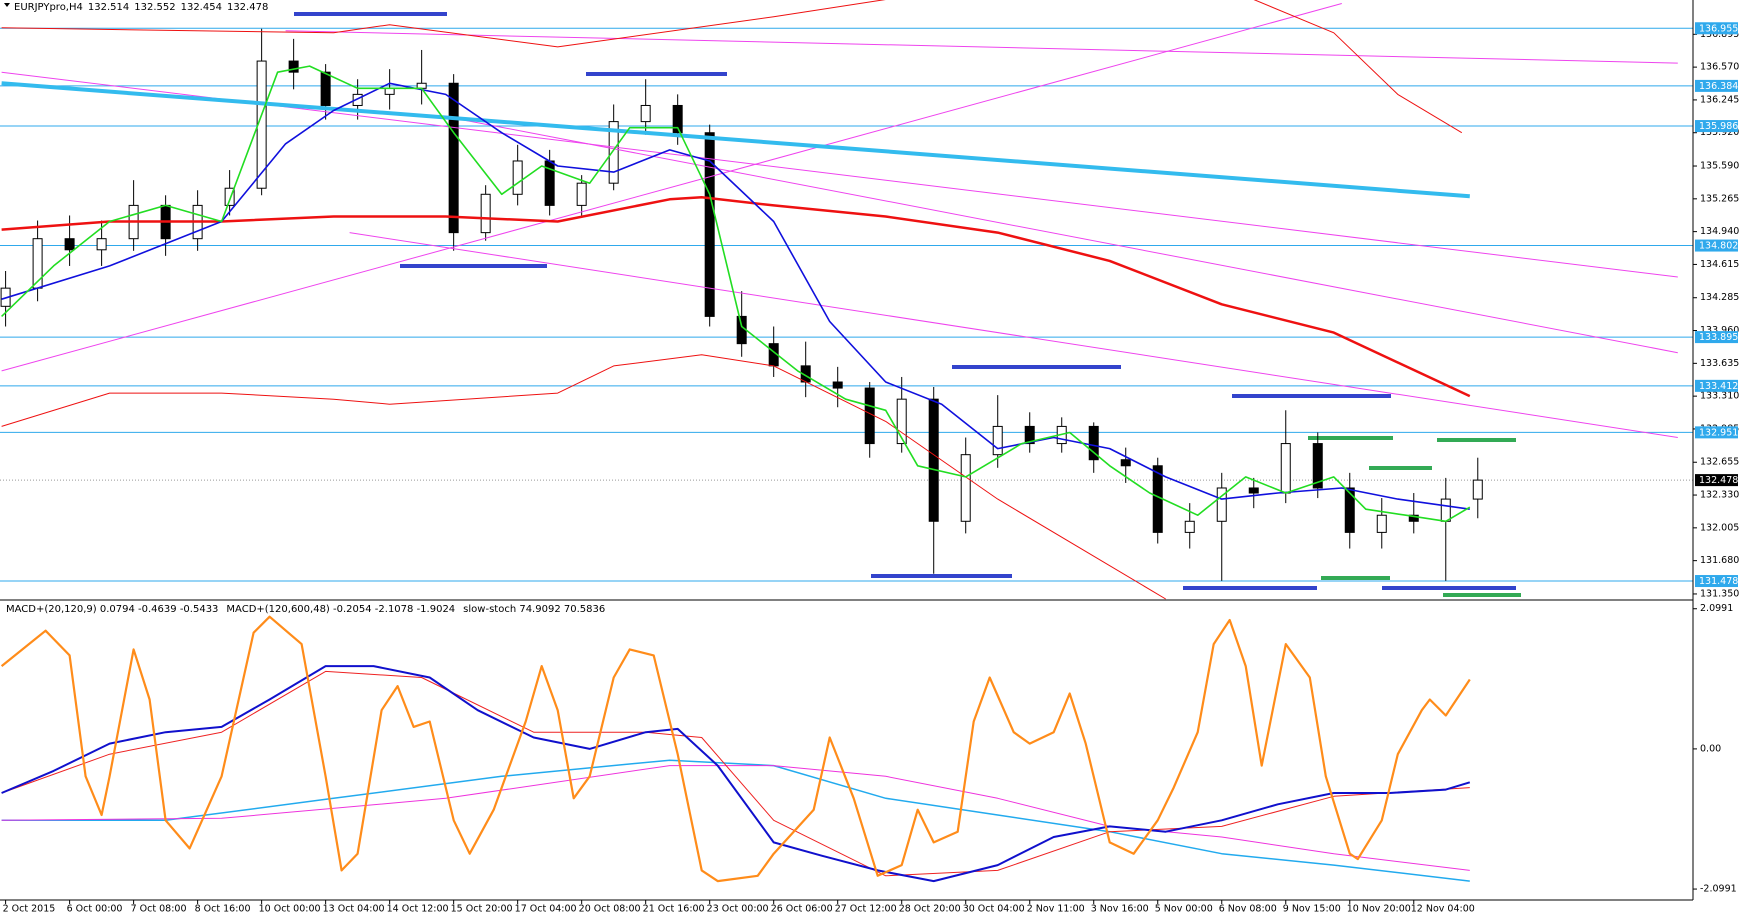  What do you see at coordinates (1719, 231) in the screenshot?
I see `y-tick-label: 134.940` at bounding box center [1719, 231].